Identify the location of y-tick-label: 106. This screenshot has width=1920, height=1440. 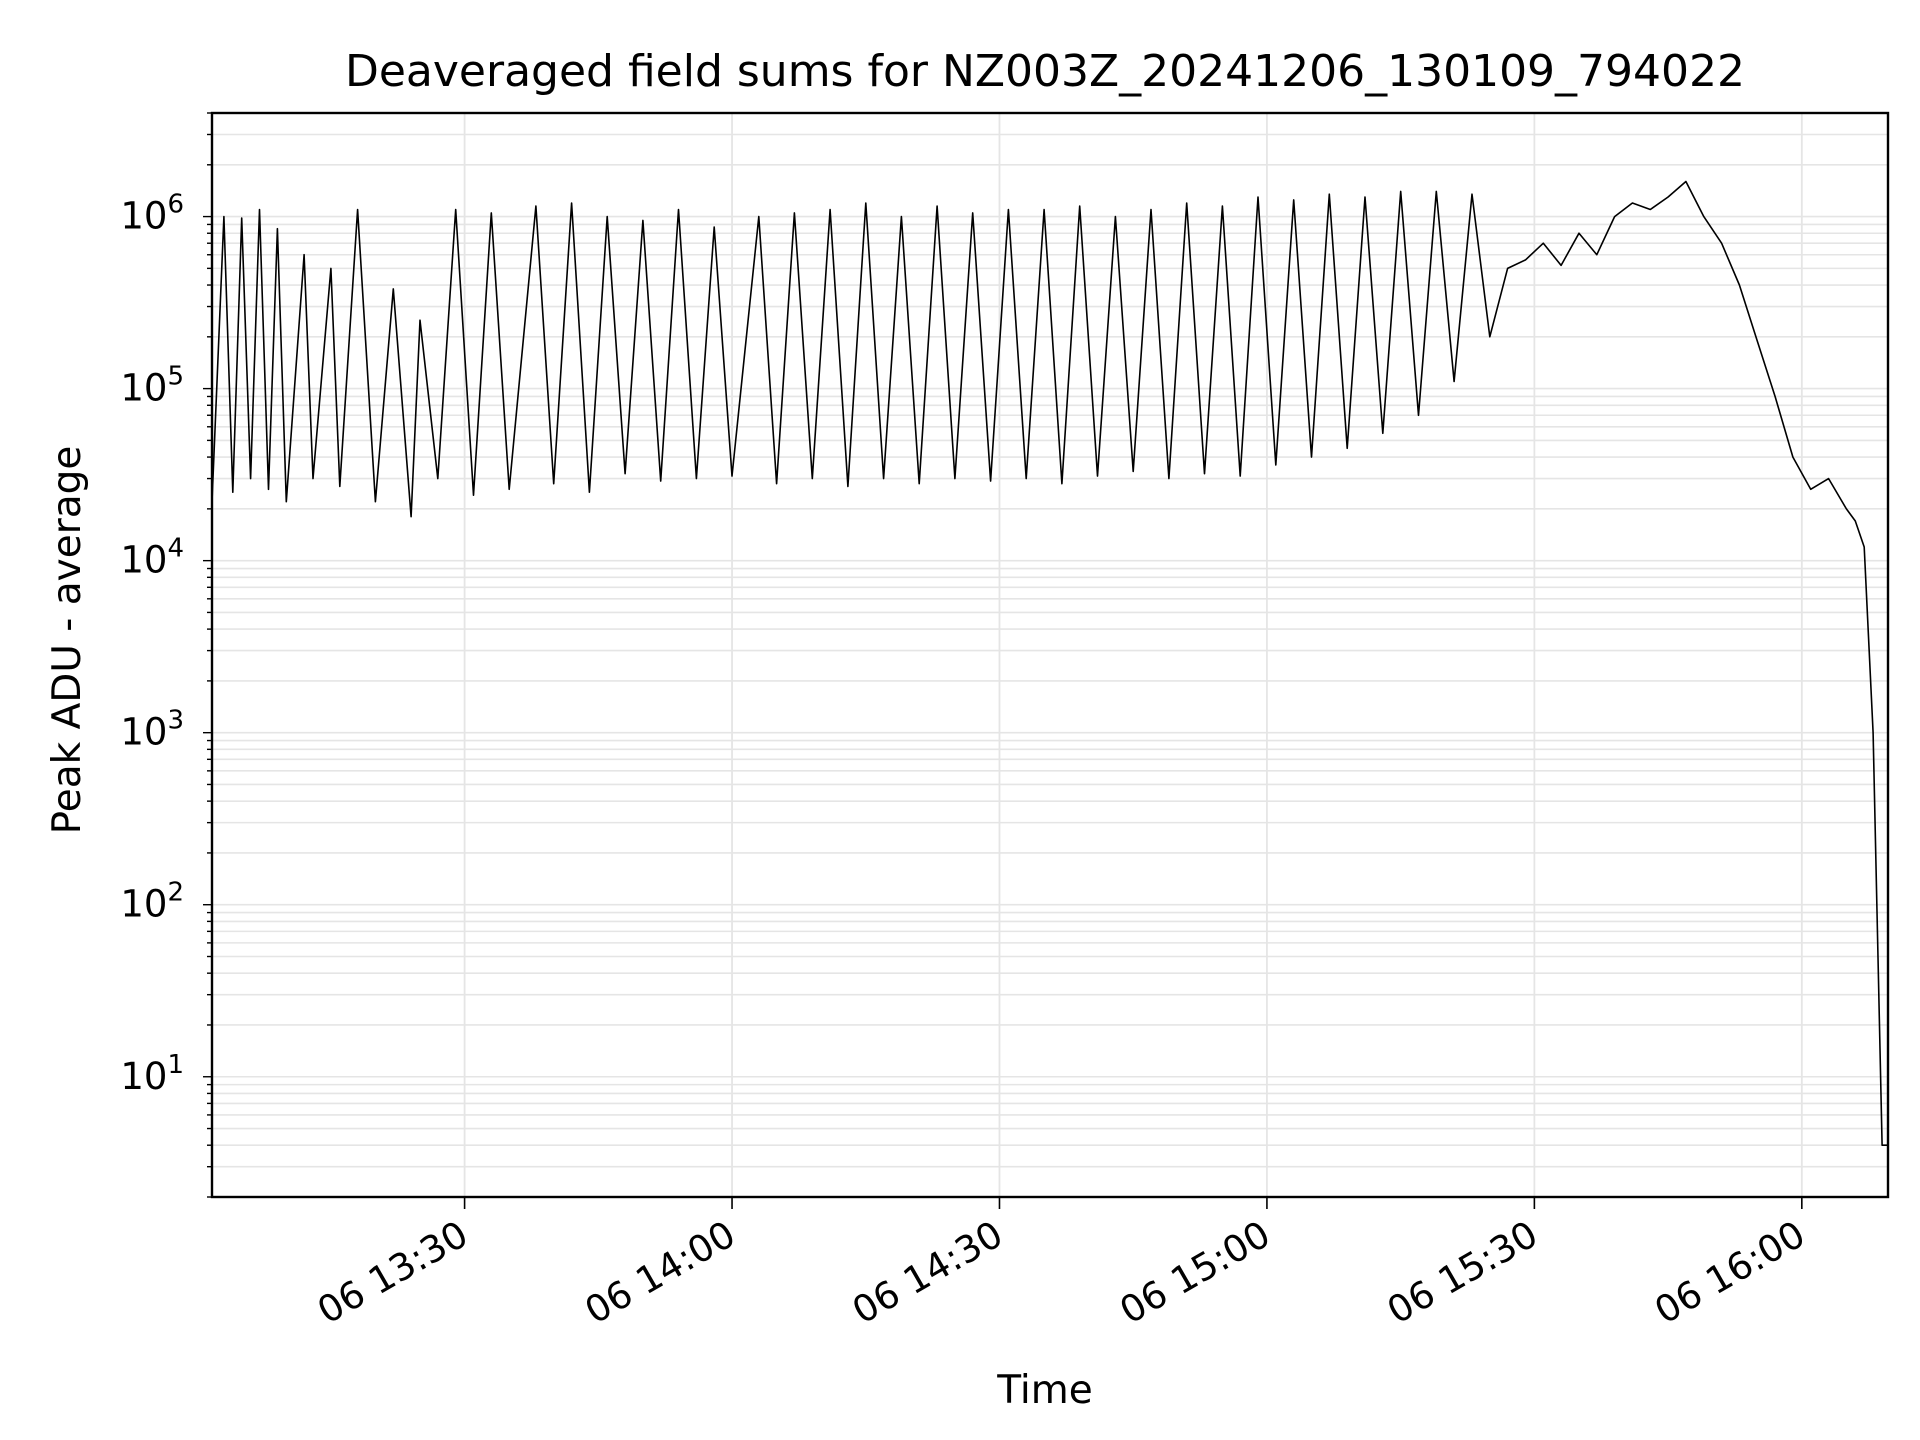
(152, 214).